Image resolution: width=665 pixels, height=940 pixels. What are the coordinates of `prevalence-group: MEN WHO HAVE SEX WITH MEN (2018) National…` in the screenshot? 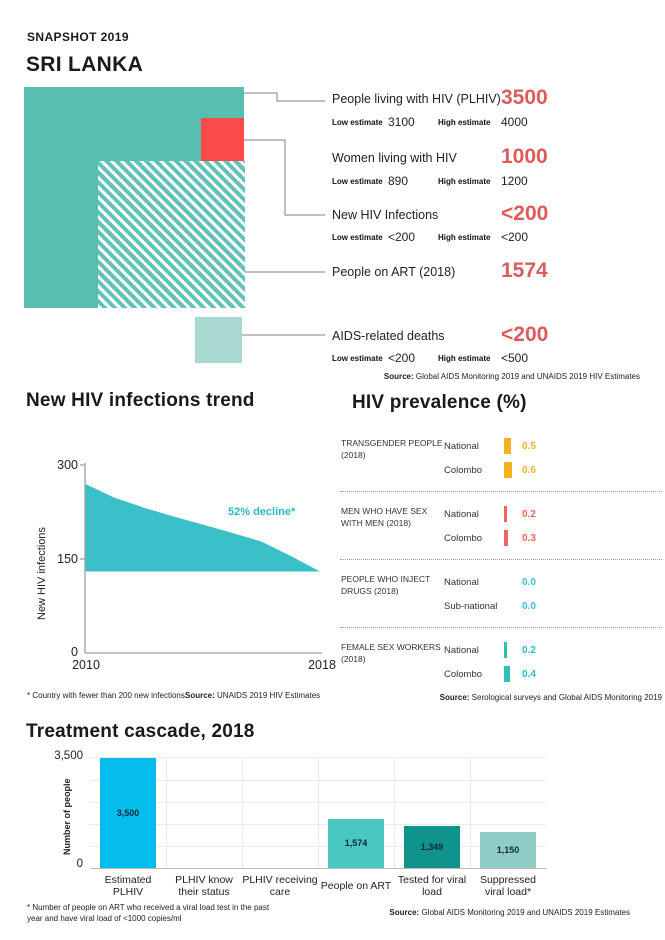 It's located at (501, 525).